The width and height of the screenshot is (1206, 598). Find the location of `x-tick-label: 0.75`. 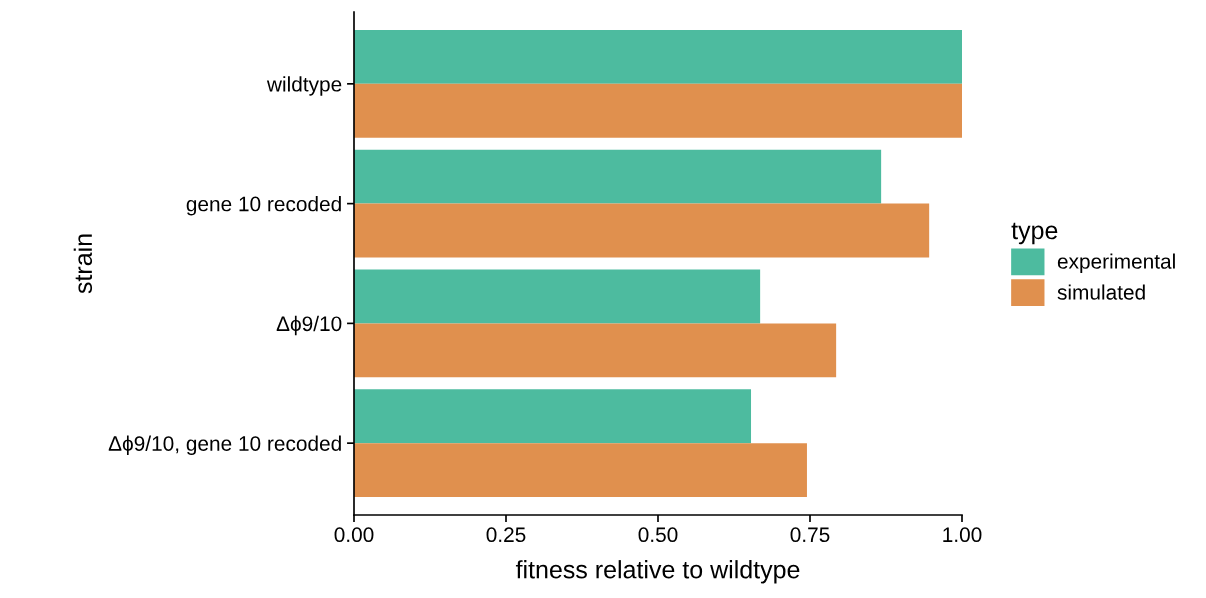

x-tick-label: 0.75 is located at coordinates (810, 535).